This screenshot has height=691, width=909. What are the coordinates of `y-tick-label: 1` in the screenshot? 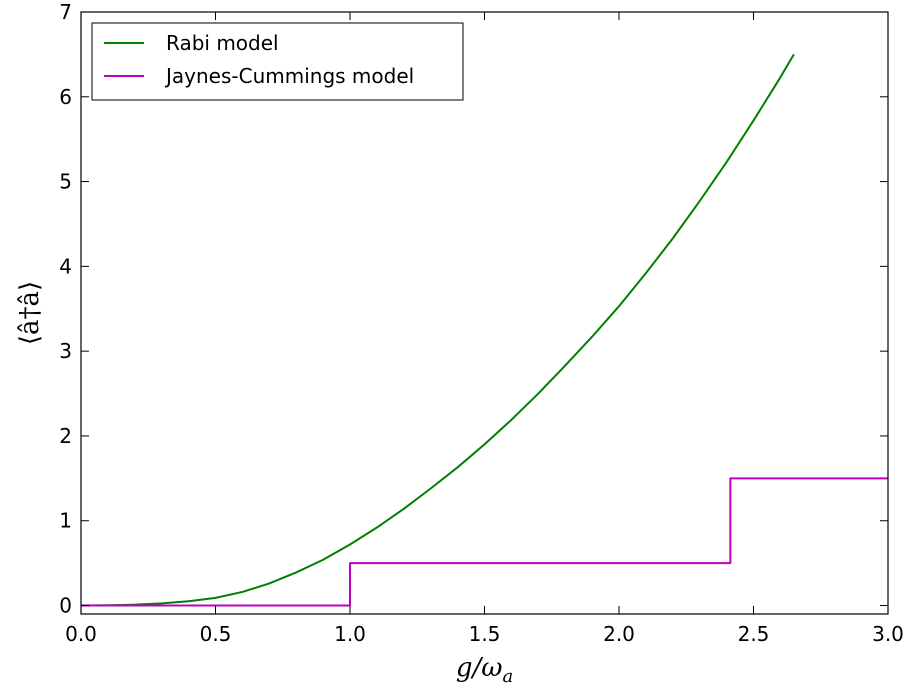 It's located at (65, 521).